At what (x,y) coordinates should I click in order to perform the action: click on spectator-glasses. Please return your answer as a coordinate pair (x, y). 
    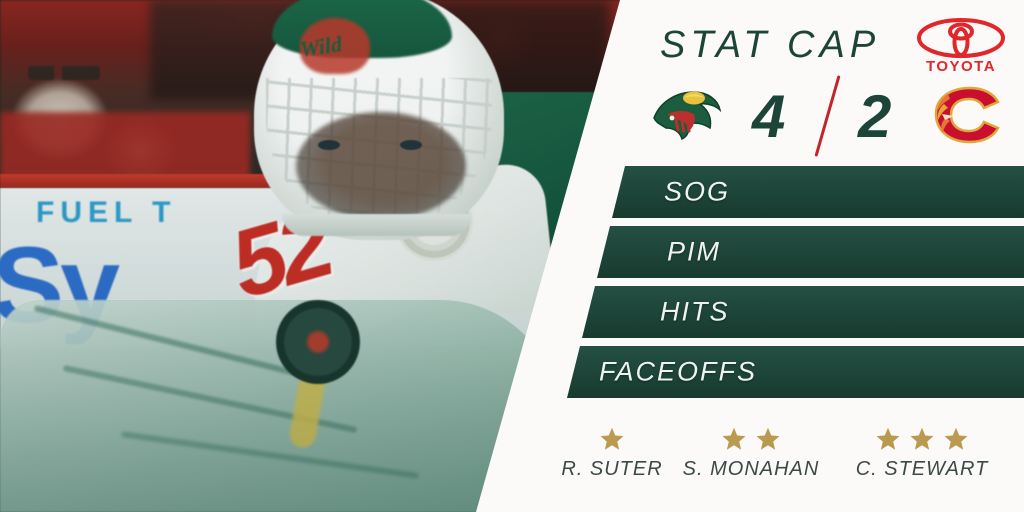
    Looking at the image, I should click on (64, 73).